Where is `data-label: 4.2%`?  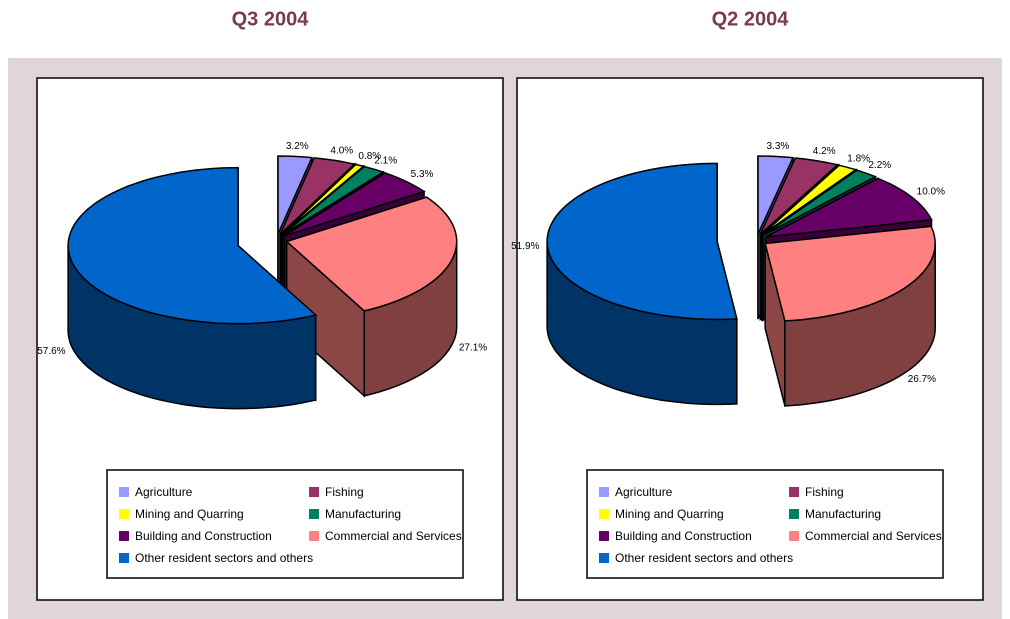 data-label: 4.2% is located at coordinates (824, 151).